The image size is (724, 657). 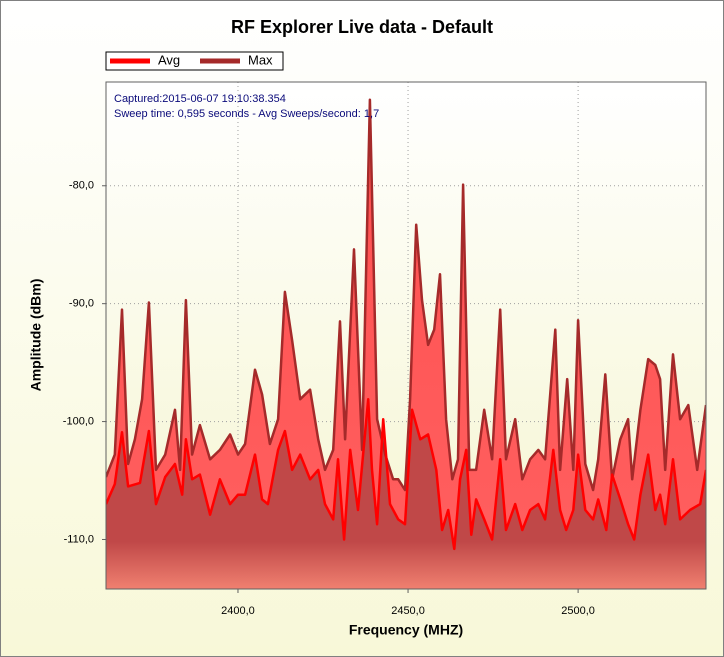 I want to click on legend-label: Avg, so click(x=169, y=59).